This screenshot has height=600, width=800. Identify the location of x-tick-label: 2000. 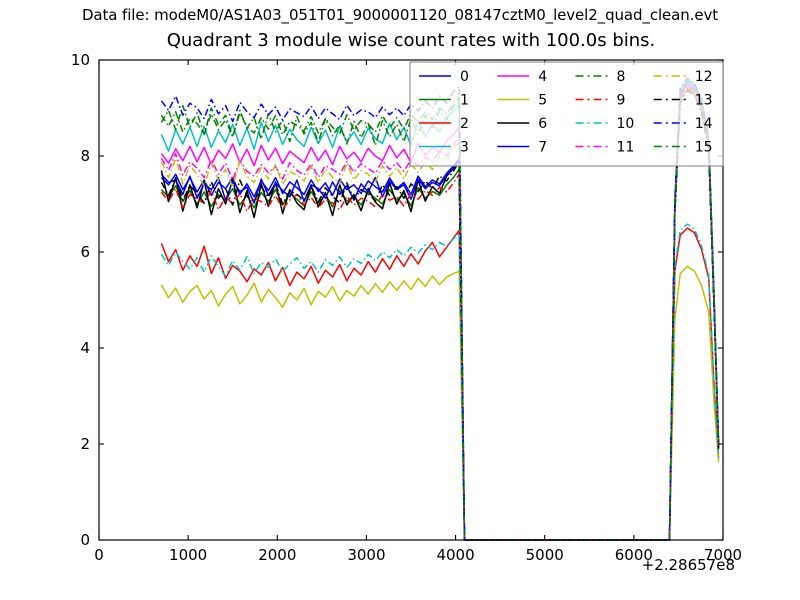
(277, 555).